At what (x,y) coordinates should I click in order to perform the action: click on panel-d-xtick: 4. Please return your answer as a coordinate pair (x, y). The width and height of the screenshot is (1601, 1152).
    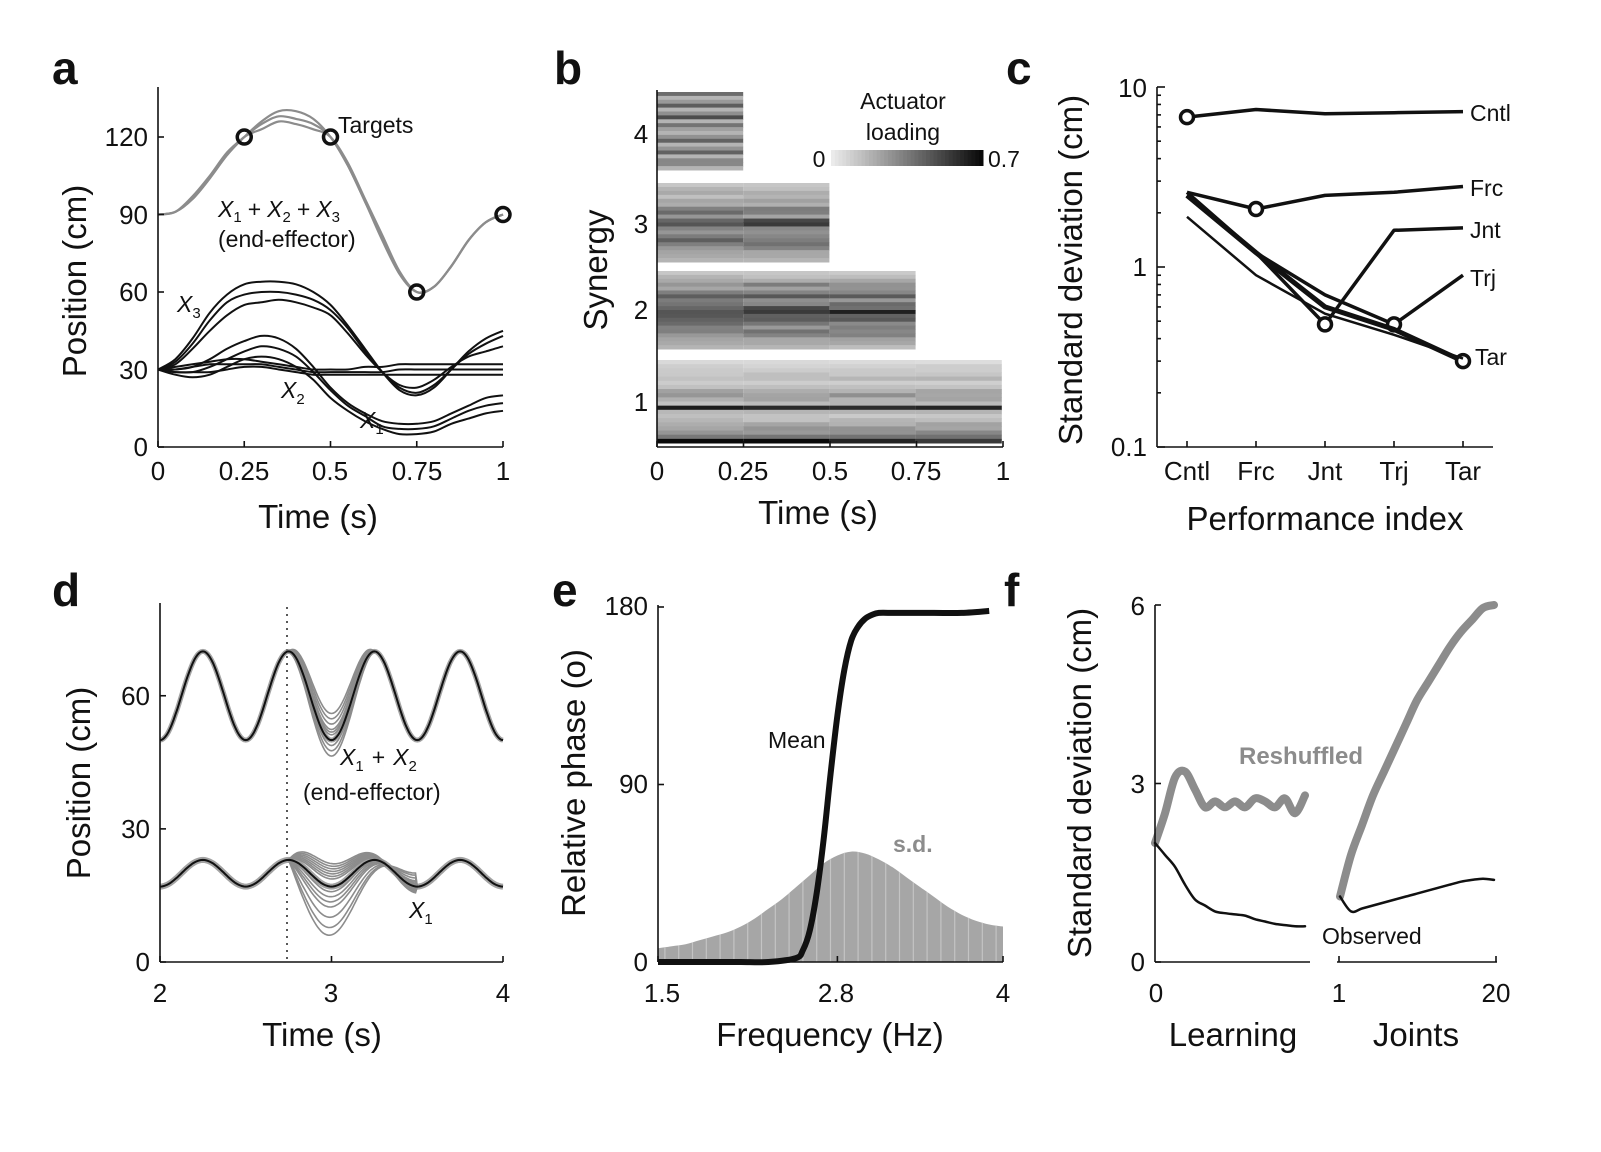
    Looking at the image, I should click on (503, 993).